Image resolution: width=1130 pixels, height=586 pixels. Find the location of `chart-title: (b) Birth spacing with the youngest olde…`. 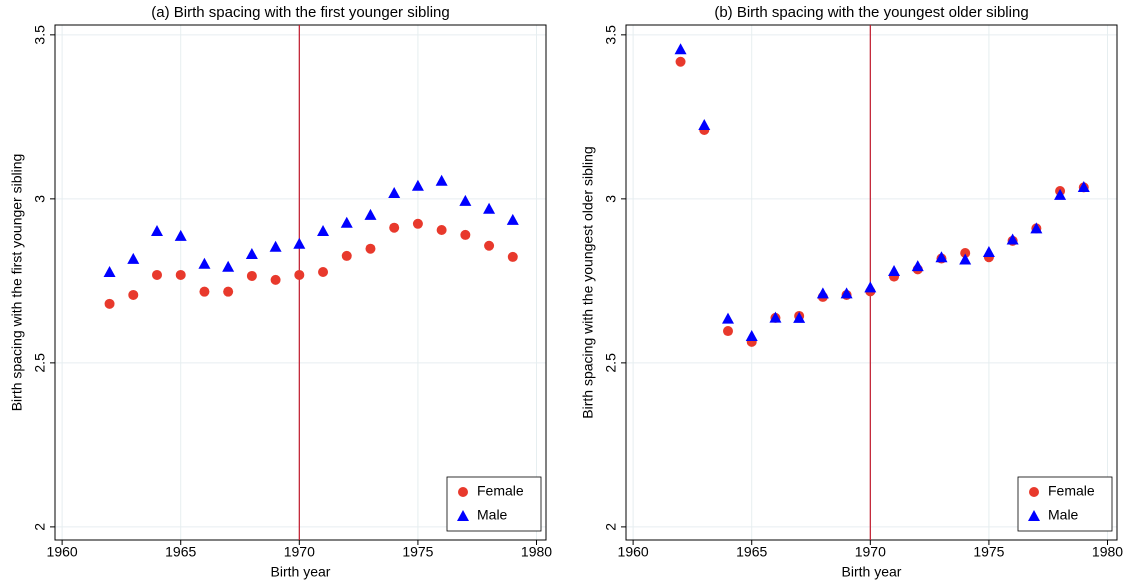

chart-title: (b) Birth spacing with the youngest olde… is located at coordinates (871, 12).